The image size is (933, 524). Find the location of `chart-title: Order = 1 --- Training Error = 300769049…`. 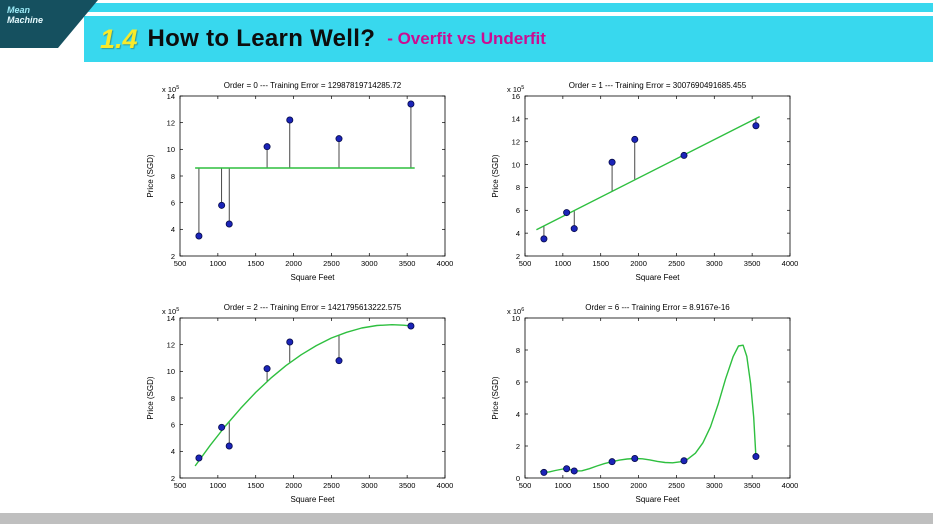

chart-title: Order = 1 --- Training Error = 300769049… is located at coordinates (658, 85).